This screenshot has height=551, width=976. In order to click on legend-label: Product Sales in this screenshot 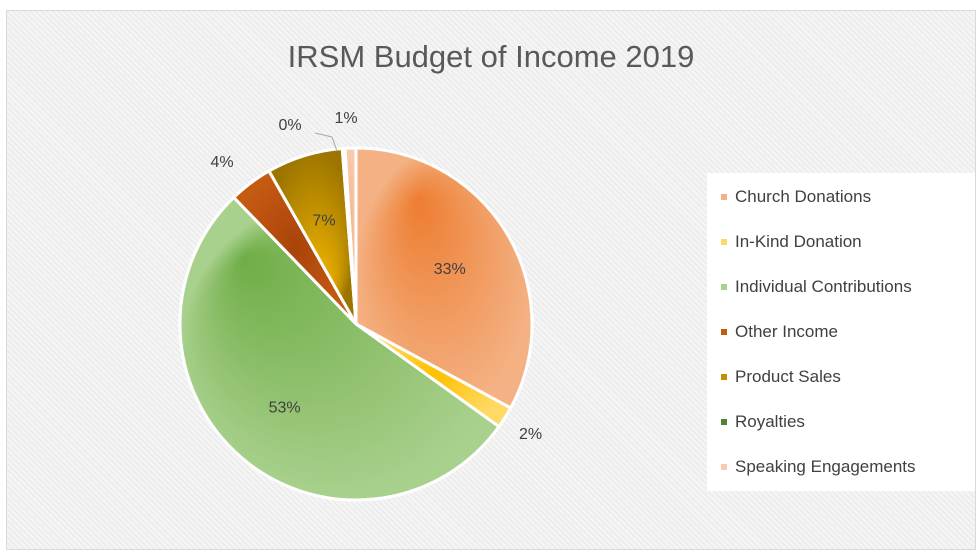, I will do `click(788, 376)`.